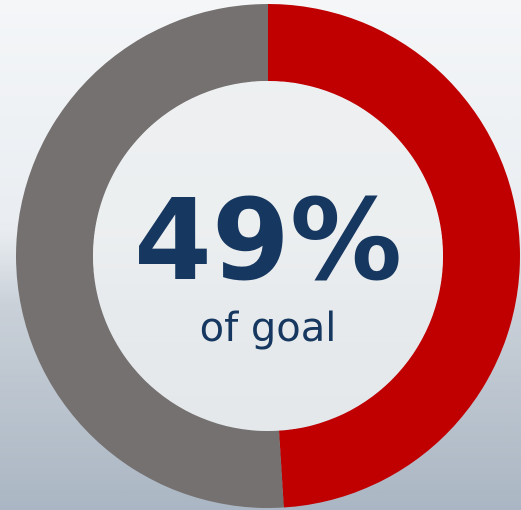 Image resolution: width=521 pixels, height=510 pixels. Describe the element at coordinates (268, 241) in the screenshot. I see `center-value: 49%` at that location.